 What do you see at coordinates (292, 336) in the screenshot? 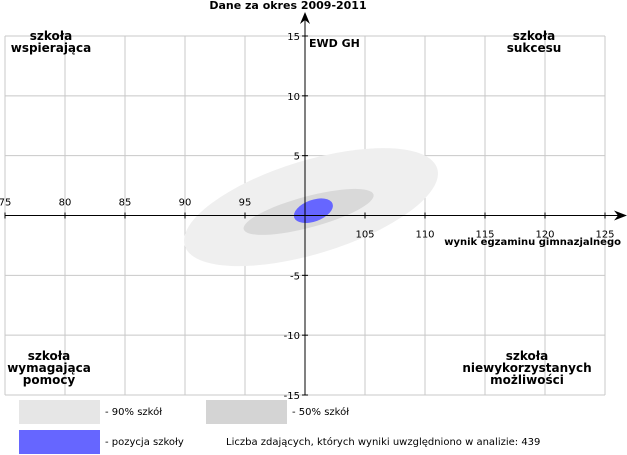
I see `y-tick-label: -10` at bounding box center [292, 336].